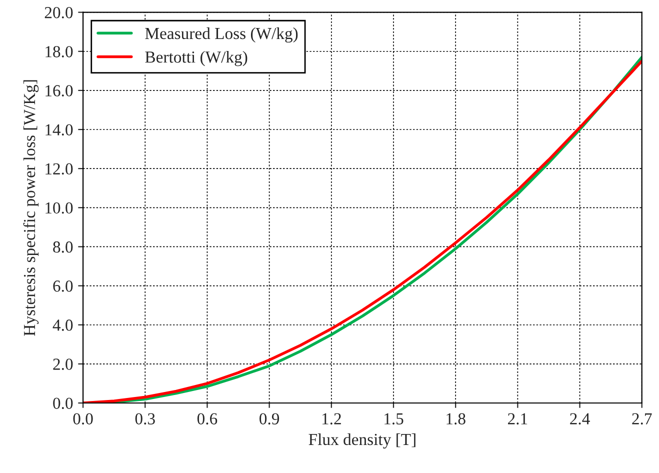 Image resolution: width=659 pixels, height=473 pixels. Describe the element at coordinates (642, 419) in the screenshot. I see `x-tick-label: 2.7` at that location.